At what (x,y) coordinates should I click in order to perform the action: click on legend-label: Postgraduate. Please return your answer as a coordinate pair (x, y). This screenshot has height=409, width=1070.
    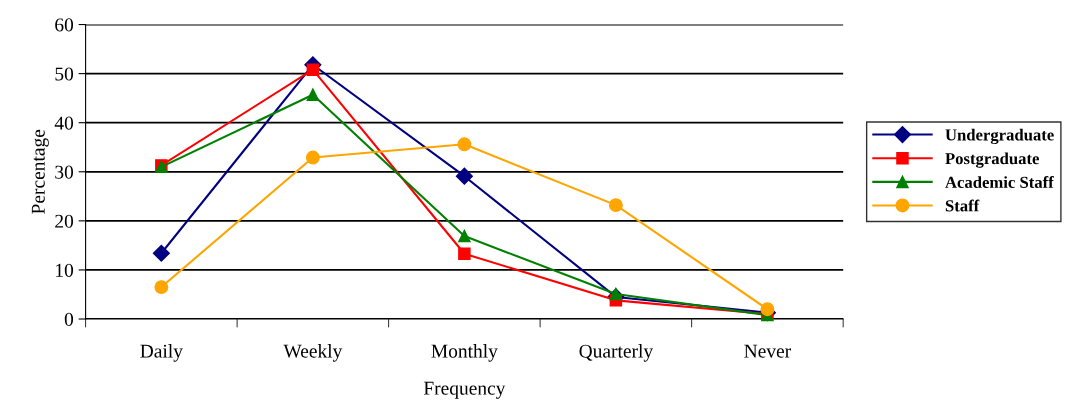
    Looking at the image, I should click on (992, 160).